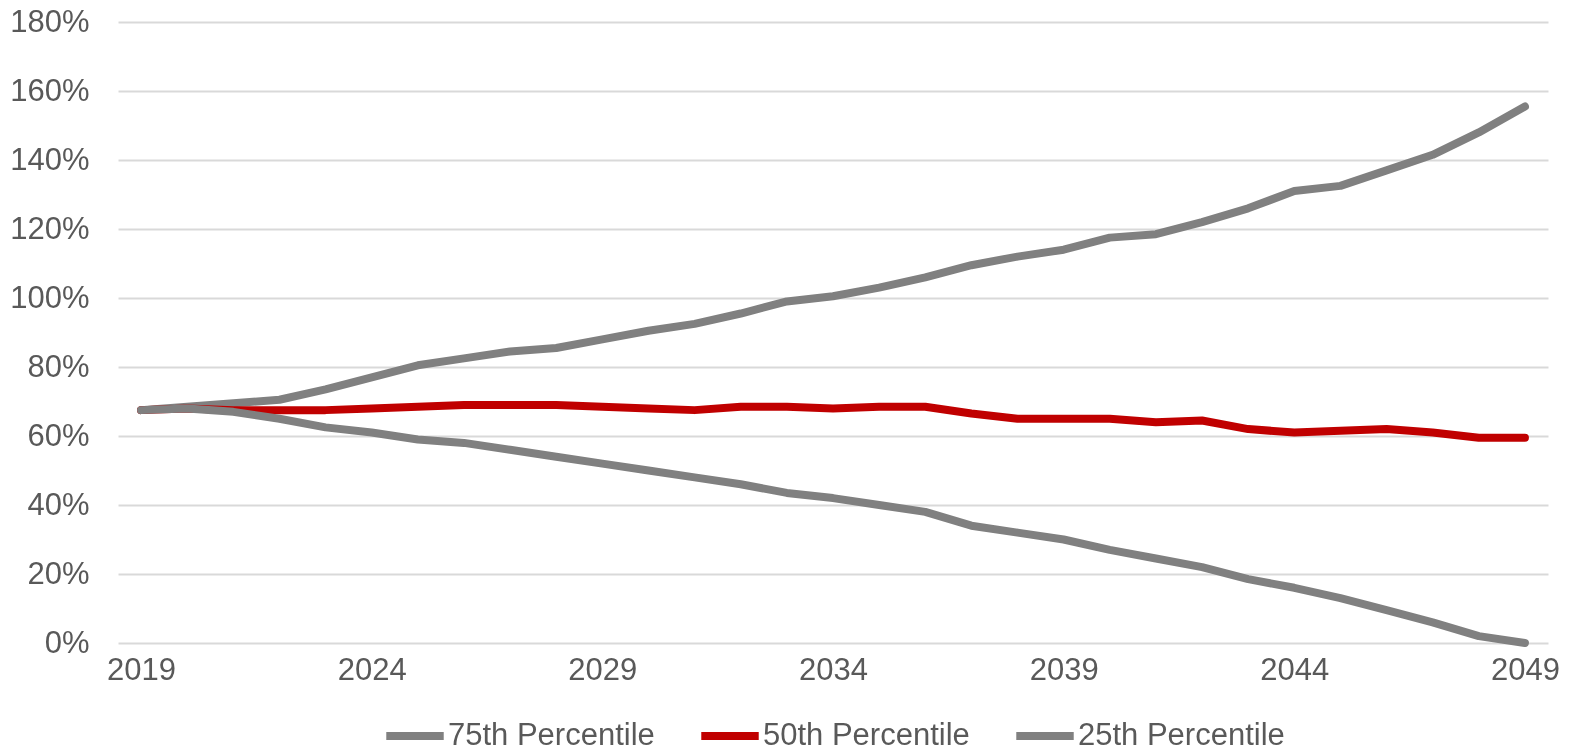 The width and height of the screenshot is (1575, 752). What do you see at coordinates (1295, 669) in the screenshot?
I see `x-tick-label: 2044` at bounding box center [1295, 669].